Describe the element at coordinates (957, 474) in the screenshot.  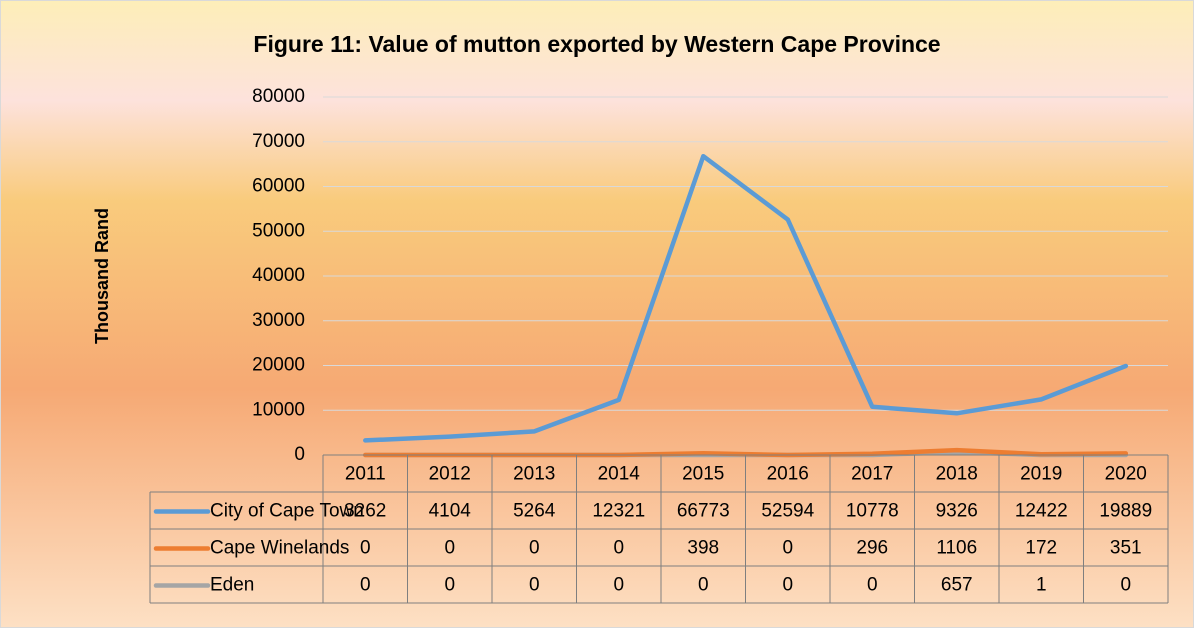
I see `x-tick-label: 2018` at that location.